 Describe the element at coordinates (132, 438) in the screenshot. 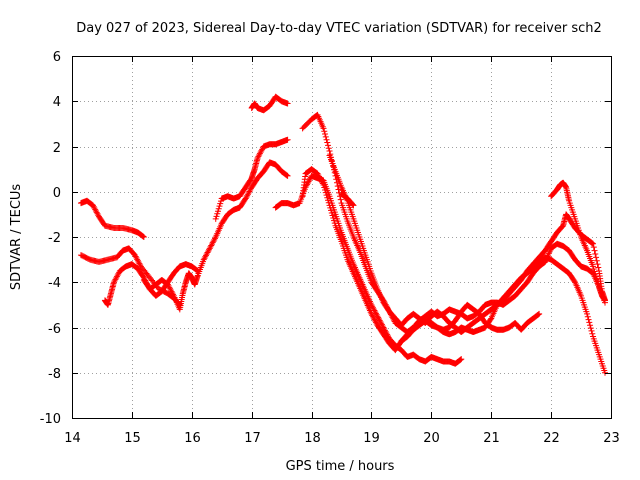

I see `x-tick-label: 15` at that location.